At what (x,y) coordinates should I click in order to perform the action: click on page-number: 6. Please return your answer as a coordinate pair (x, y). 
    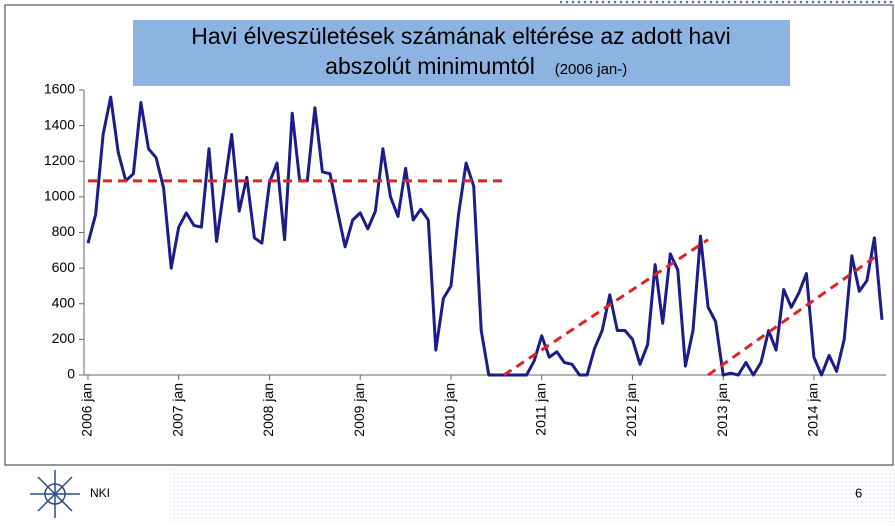
    Looking at the image, I should click on (858, 492).